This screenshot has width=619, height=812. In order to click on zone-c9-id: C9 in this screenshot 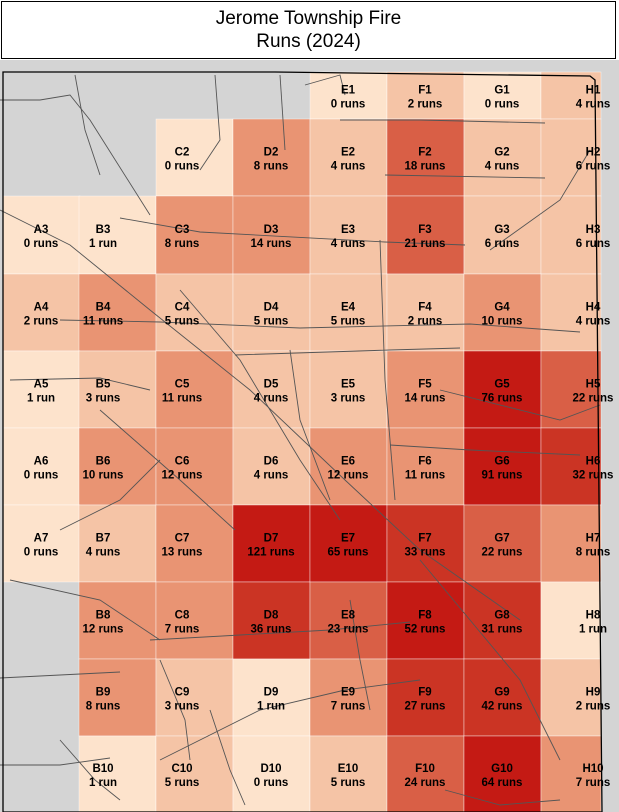, I will do `click(182, 693)`.